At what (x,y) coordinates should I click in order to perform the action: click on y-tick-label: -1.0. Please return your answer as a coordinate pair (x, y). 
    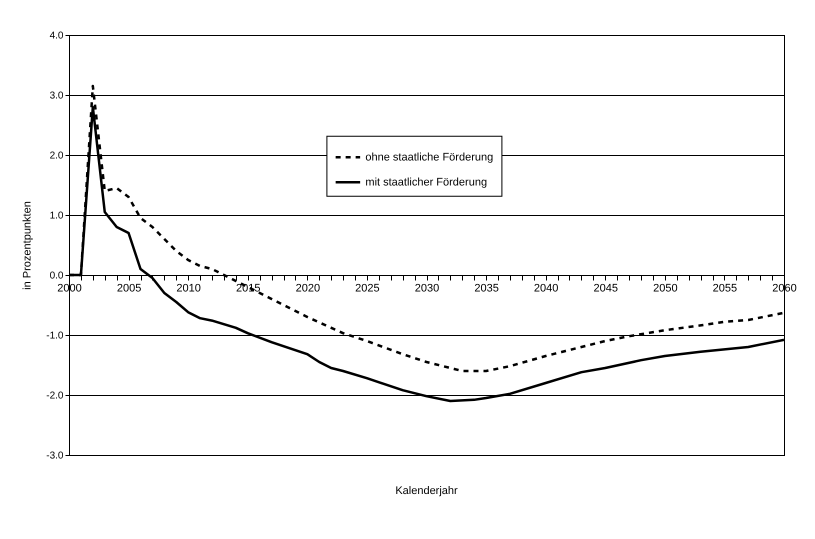
    Looking at the image, I should click on (55, 336).